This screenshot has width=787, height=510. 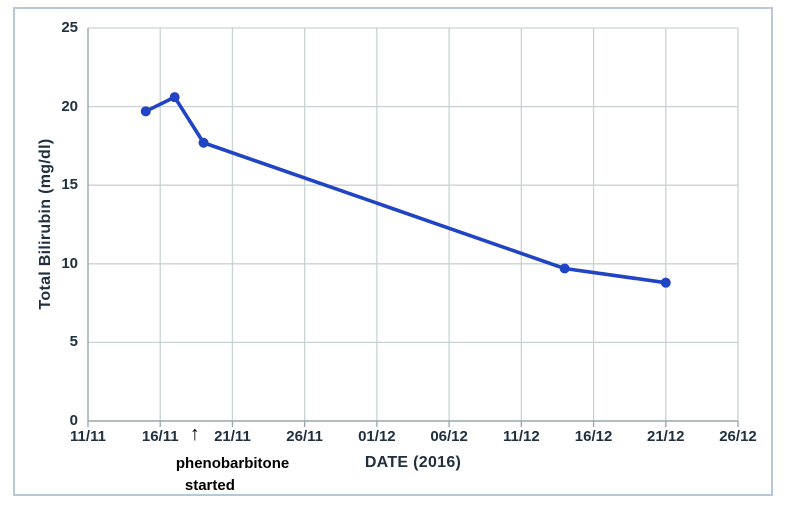 What do you see at coordinates (232, 463) in the screenshot?
I see `annotation-line1: phenobarbitone` at bounding box center [232, 463].